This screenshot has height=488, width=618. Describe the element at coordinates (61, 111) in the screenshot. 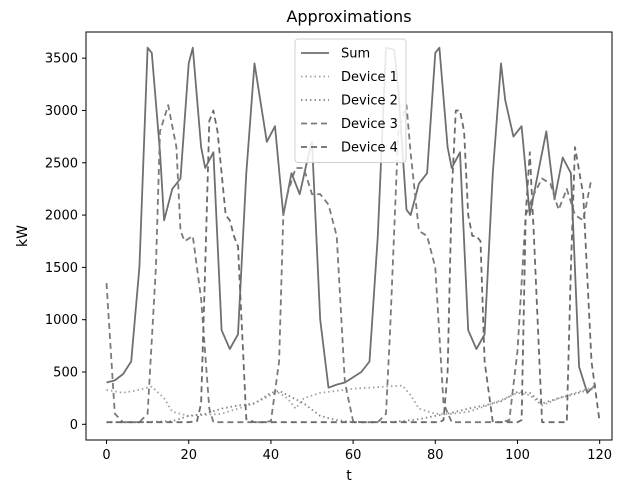

I see `y-tick-label: 3000` at that location.